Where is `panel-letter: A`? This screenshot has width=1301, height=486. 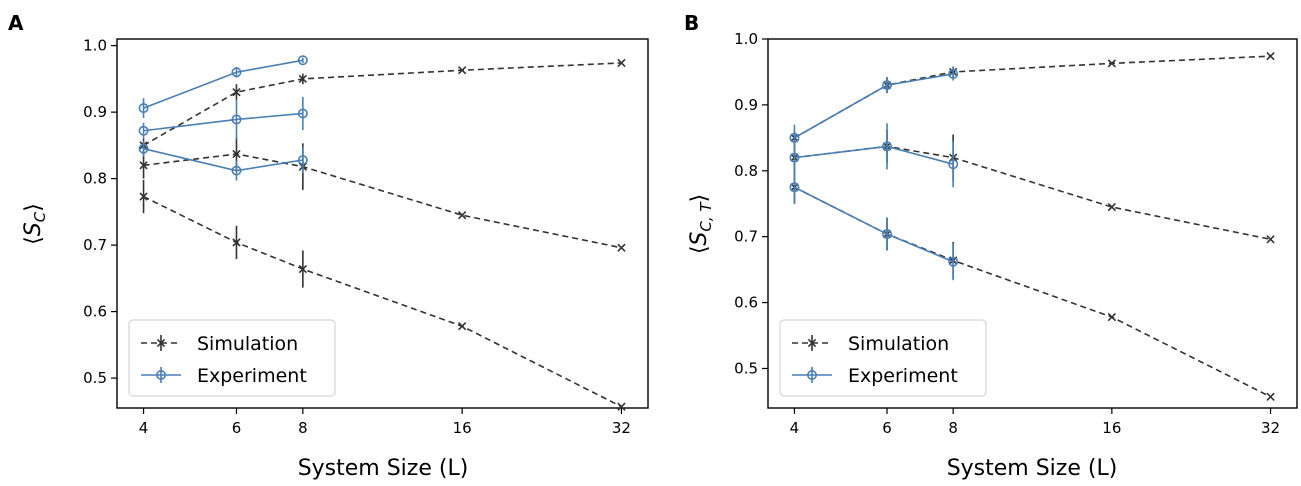 panel-letter: A is located at coordinates (16, 23).